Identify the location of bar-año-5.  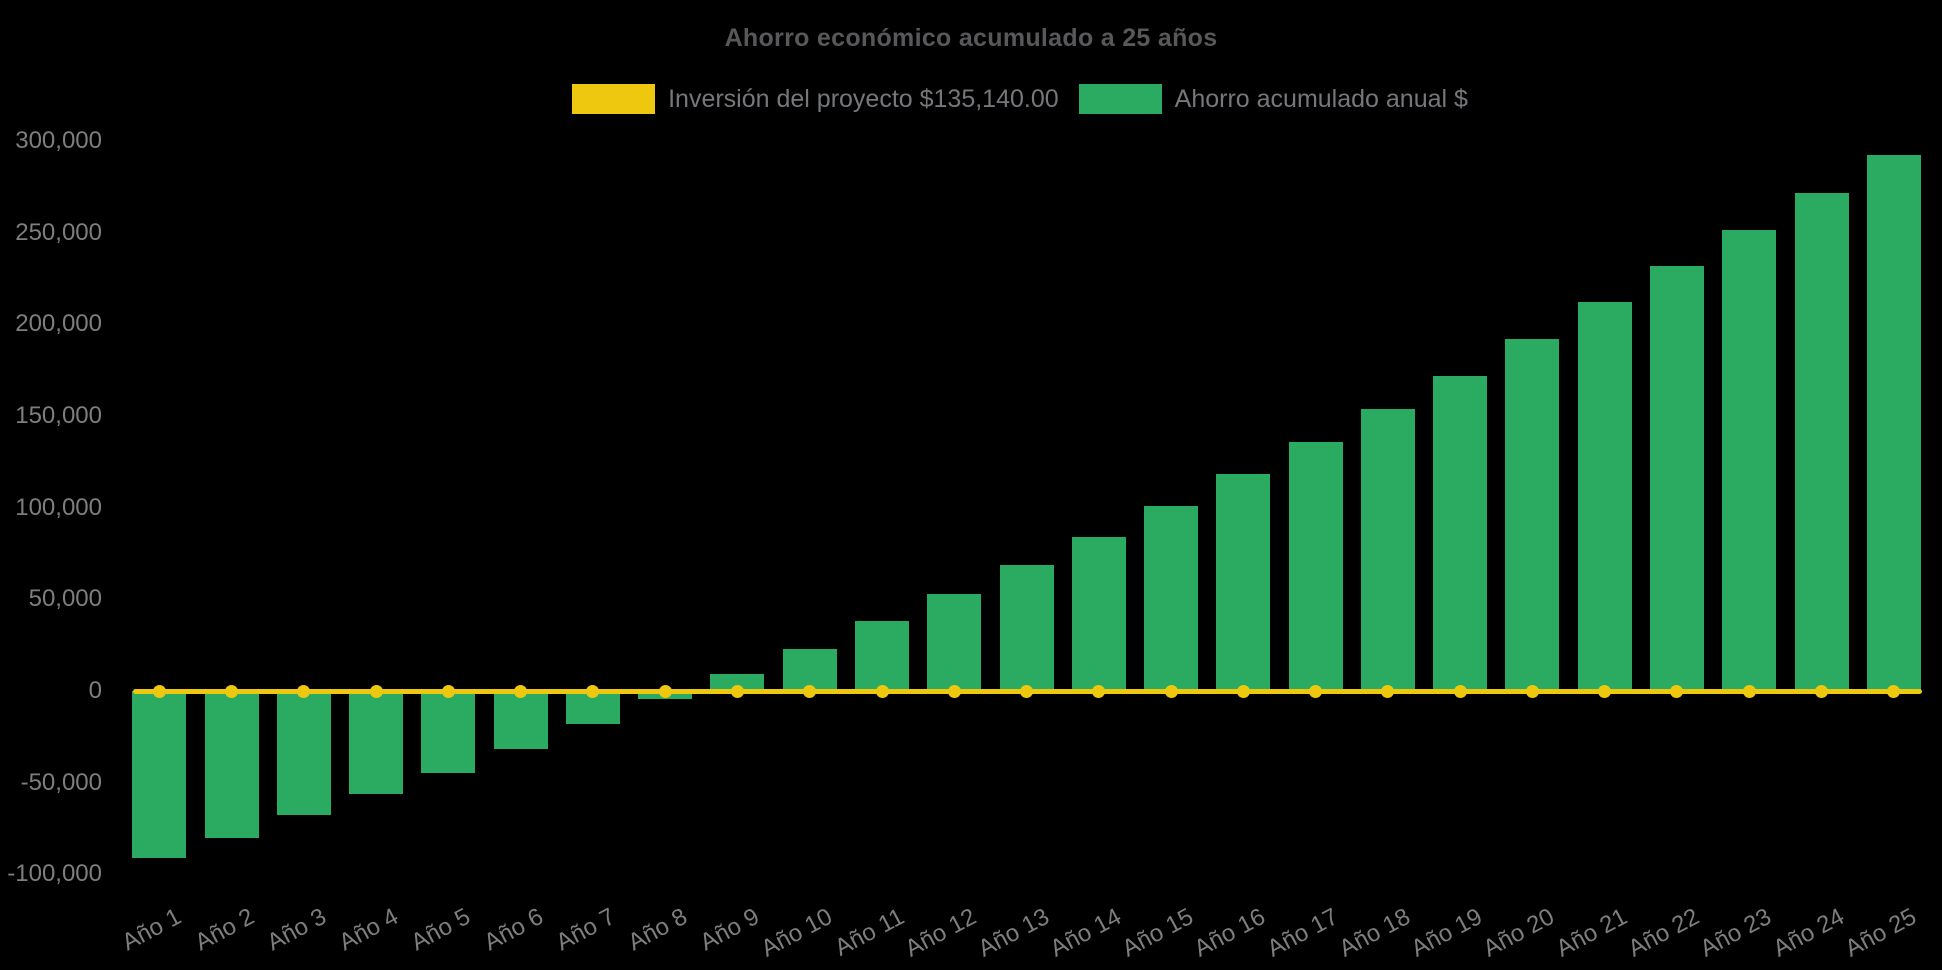
(448, 732).